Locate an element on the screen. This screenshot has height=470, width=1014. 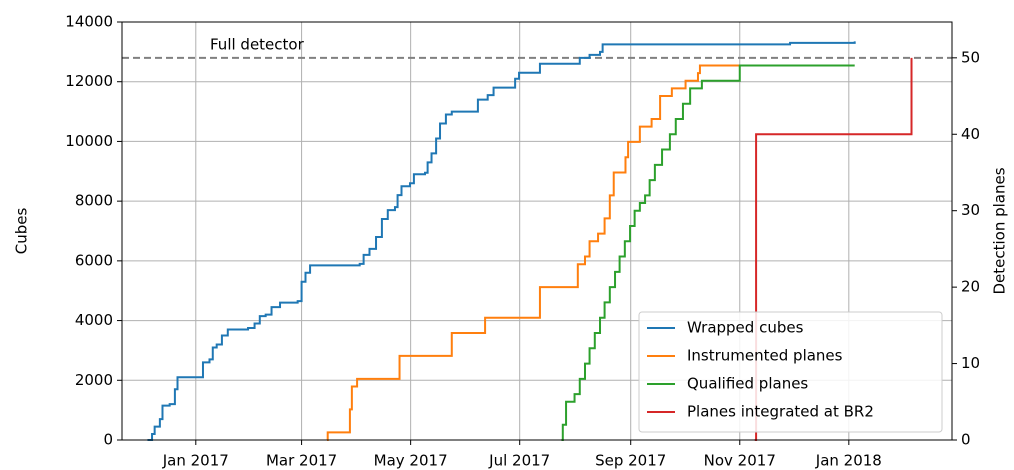
y2-axis-label: Detection planes is located at coordinates (1000, 230).